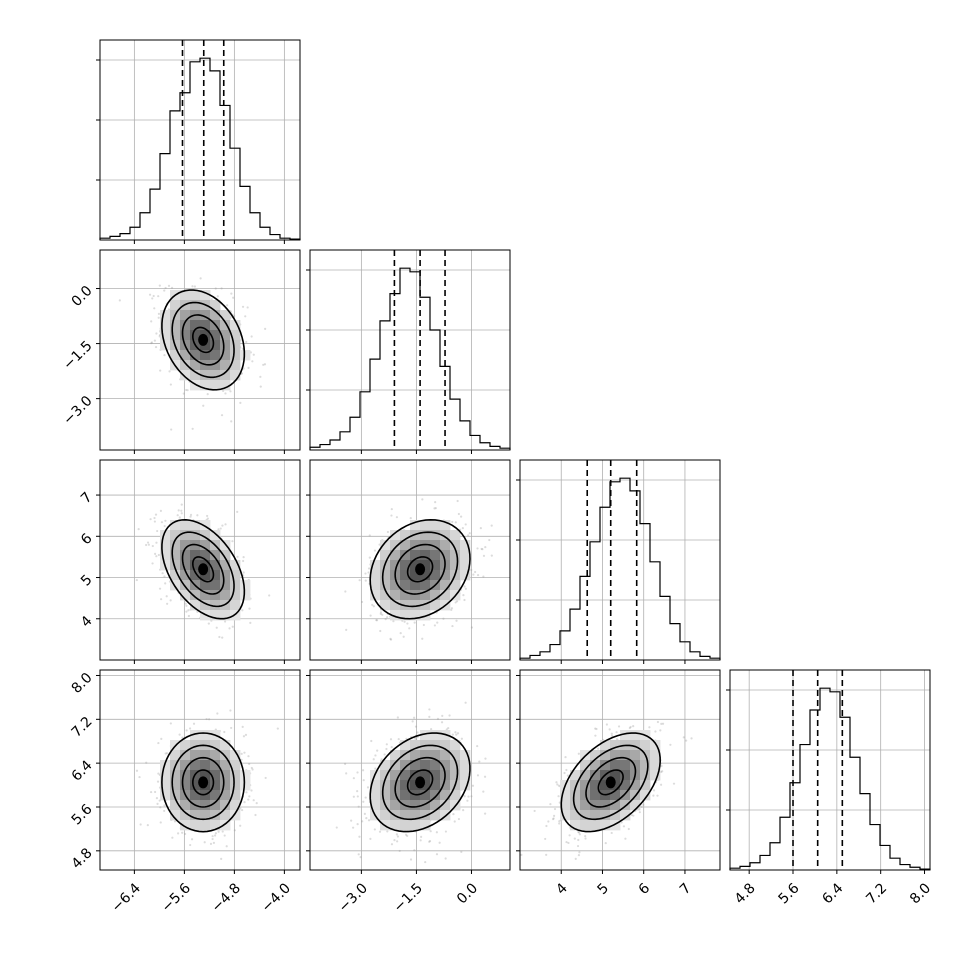  What do you see at coordinates (562, 889) in the screenshot?
I see `x-tick-label: 4` at bounding box center [562, 889].